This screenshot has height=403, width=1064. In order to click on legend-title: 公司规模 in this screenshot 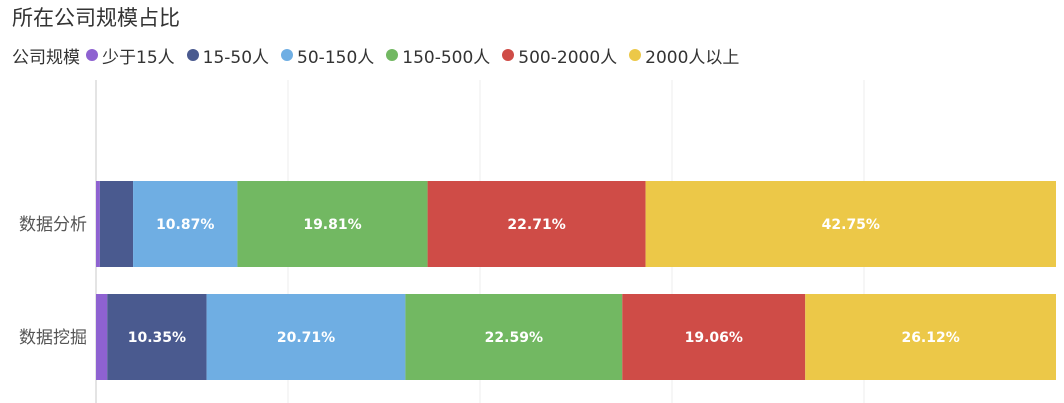, I will do `click(46, 57)`.